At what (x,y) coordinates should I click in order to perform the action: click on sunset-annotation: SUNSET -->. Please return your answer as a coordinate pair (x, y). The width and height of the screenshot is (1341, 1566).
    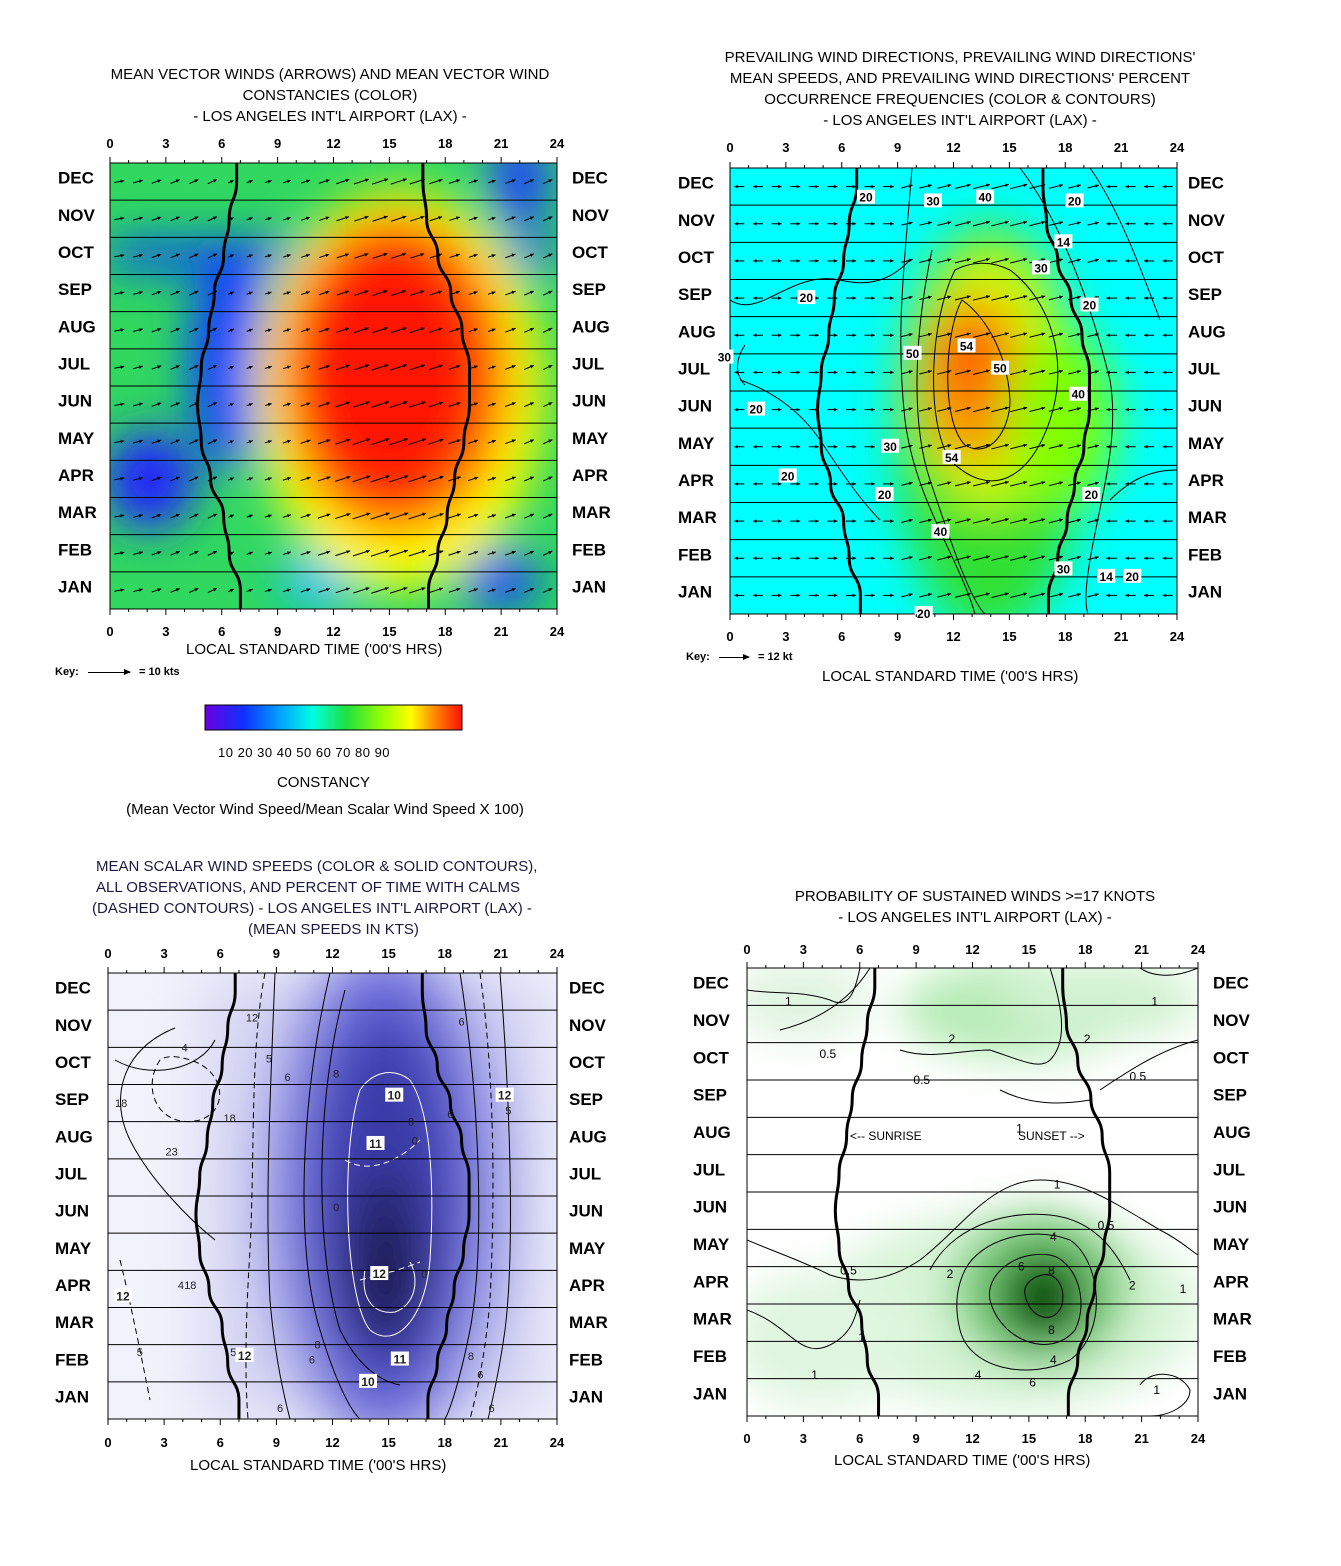
    Looking at the image, I should click on (1051, 1136).